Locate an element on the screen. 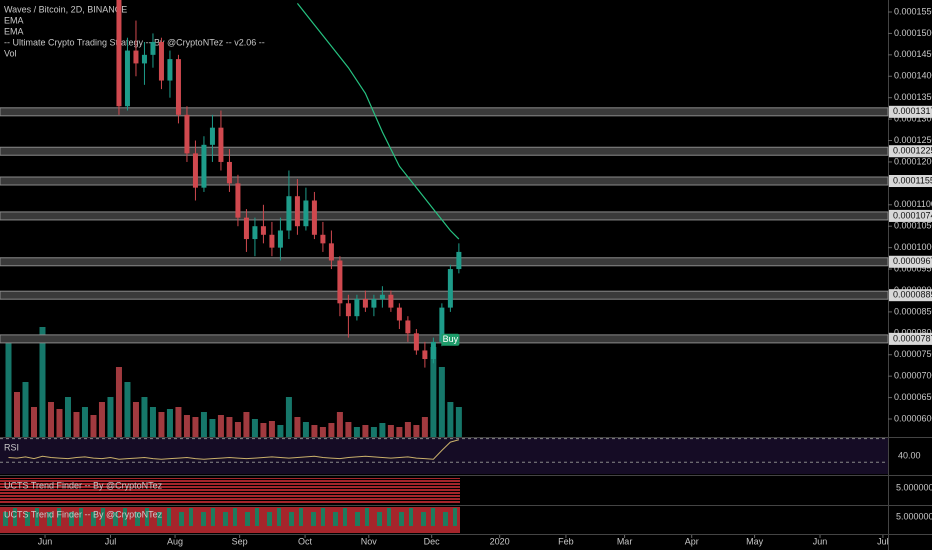 Image resolution: width=932 pixels, height=550 pixels. rsi-pane is located at coordinates (444, 456).